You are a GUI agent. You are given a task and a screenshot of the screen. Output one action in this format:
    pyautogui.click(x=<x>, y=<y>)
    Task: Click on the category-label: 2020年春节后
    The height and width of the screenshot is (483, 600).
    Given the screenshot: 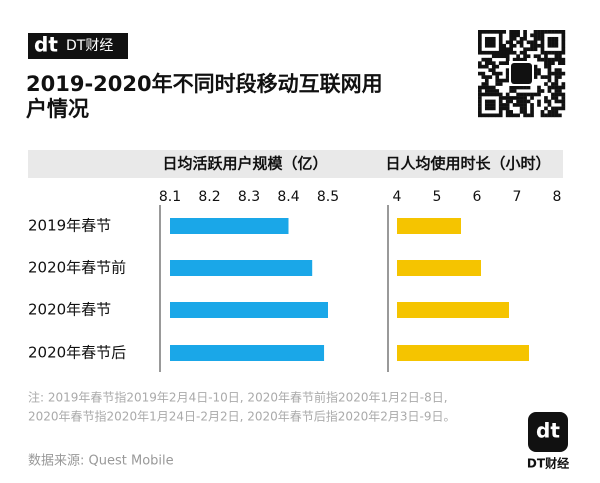 What is the action you would take?
    pyautogui.click(x=77, y=353)
    